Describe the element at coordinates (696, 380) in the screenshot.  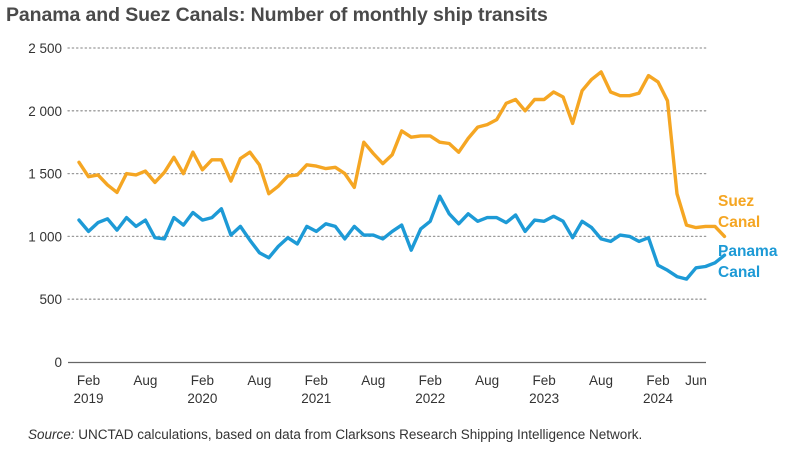
I see `x-tick-label: Jun` at that location.